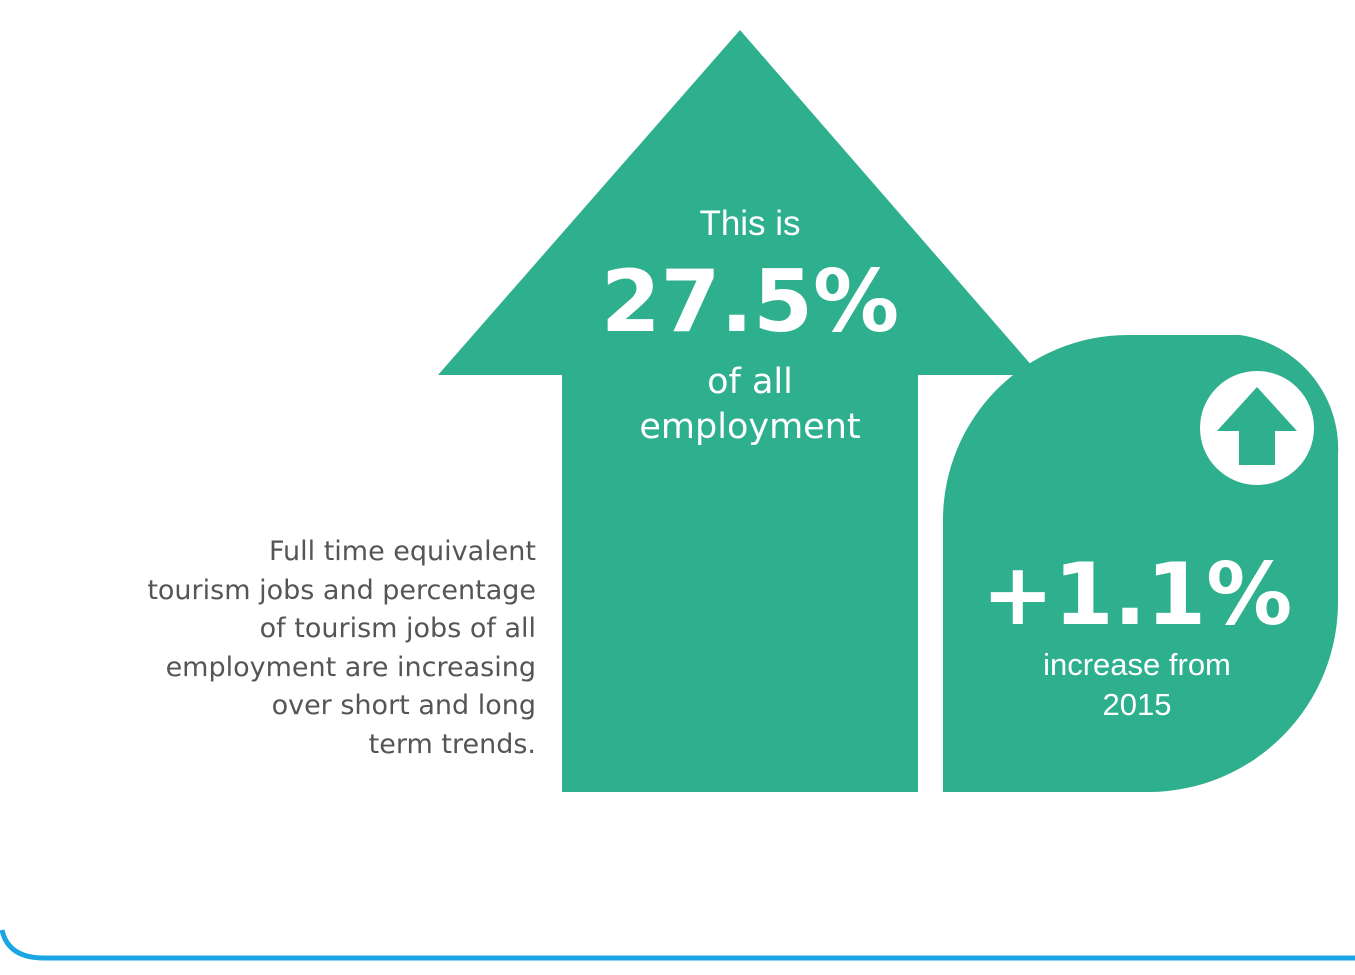 The image size is (1355, 975). I want to click on drop-stat-label-line: 2015, so click(1137, 704).